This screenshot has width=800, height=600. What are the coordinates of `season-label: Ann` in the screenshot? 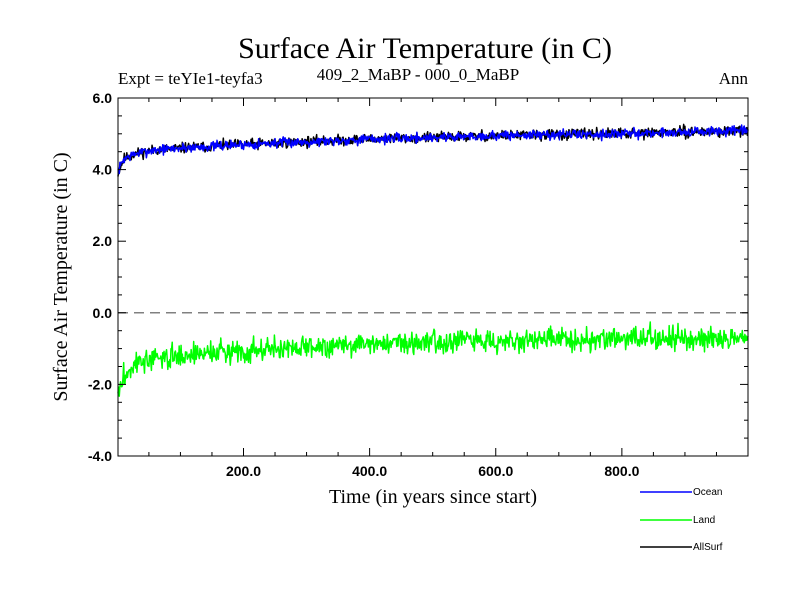 It's located at (734, 78).